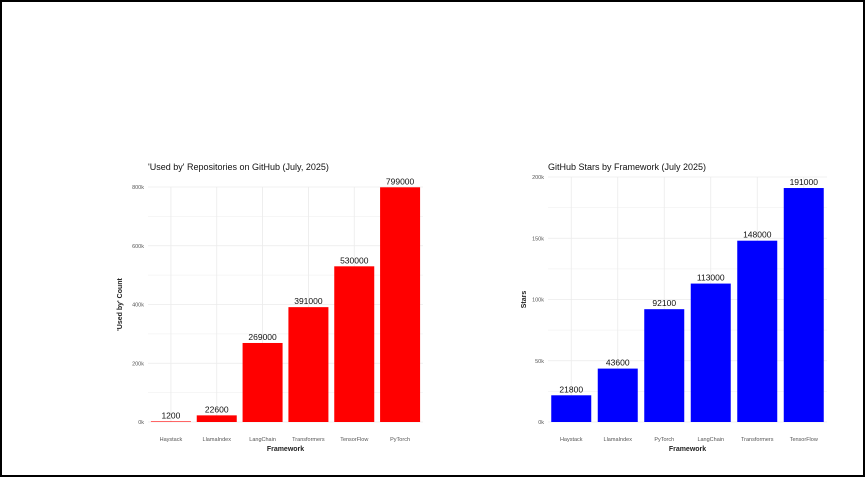 This screenshot has width=865, height=477. What do you see at coordinates (138, 188) in the screenshot?
I see `y-tick-label: 800k` at bounding box center [138, 188].